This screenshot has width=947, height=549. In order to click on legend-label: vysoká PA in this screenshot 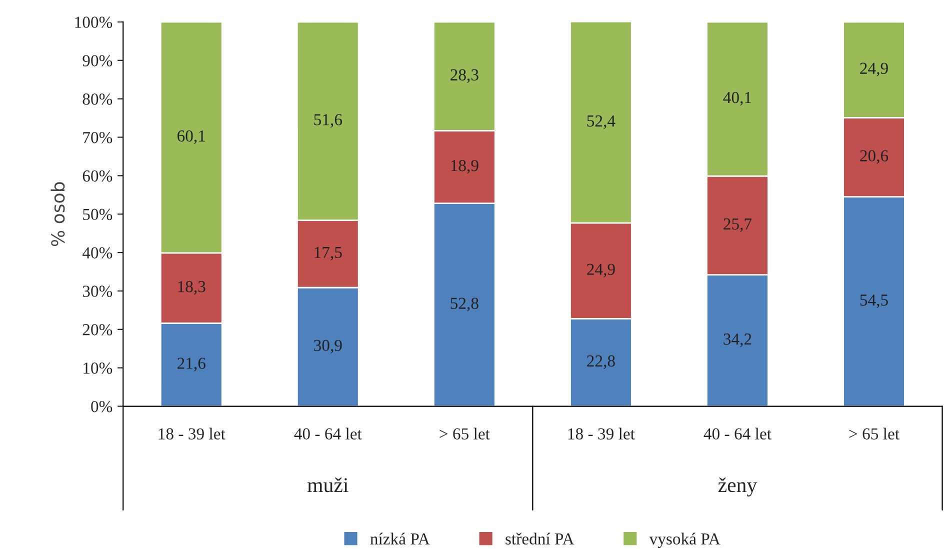, I will do `click(684, 540)`.